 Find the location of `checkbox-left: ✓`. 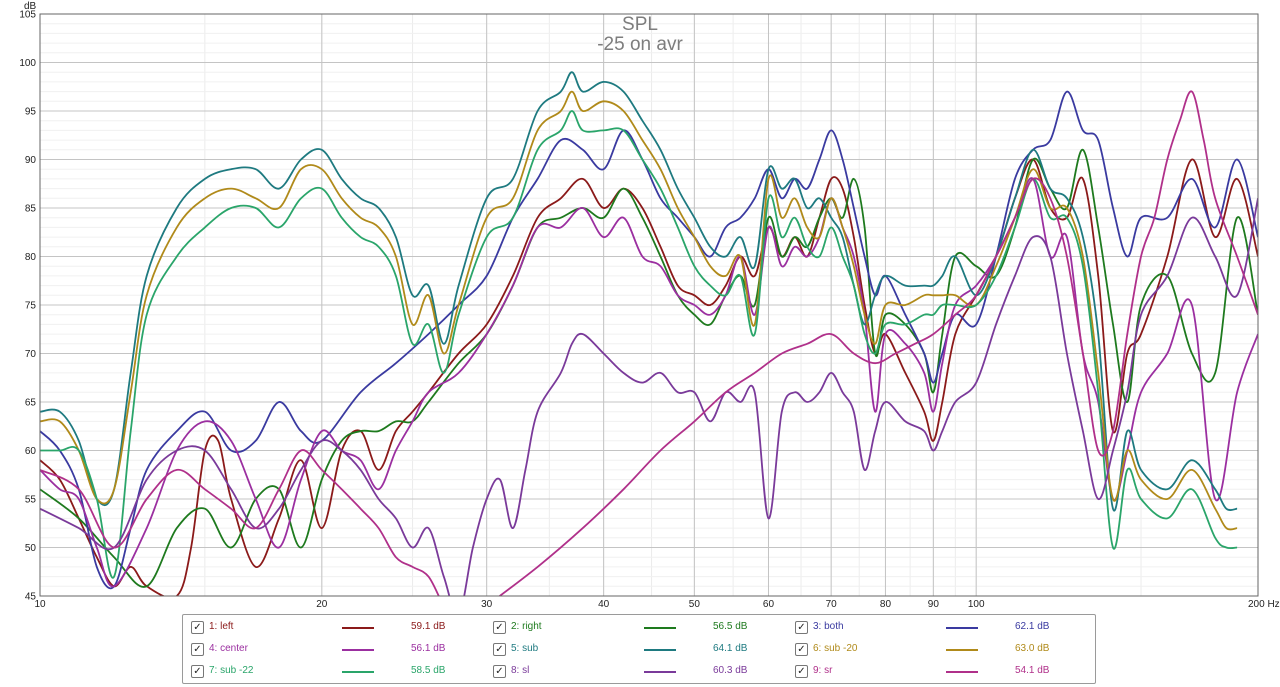

checkbox-left: ✓ is located at coordinates (197, 627).